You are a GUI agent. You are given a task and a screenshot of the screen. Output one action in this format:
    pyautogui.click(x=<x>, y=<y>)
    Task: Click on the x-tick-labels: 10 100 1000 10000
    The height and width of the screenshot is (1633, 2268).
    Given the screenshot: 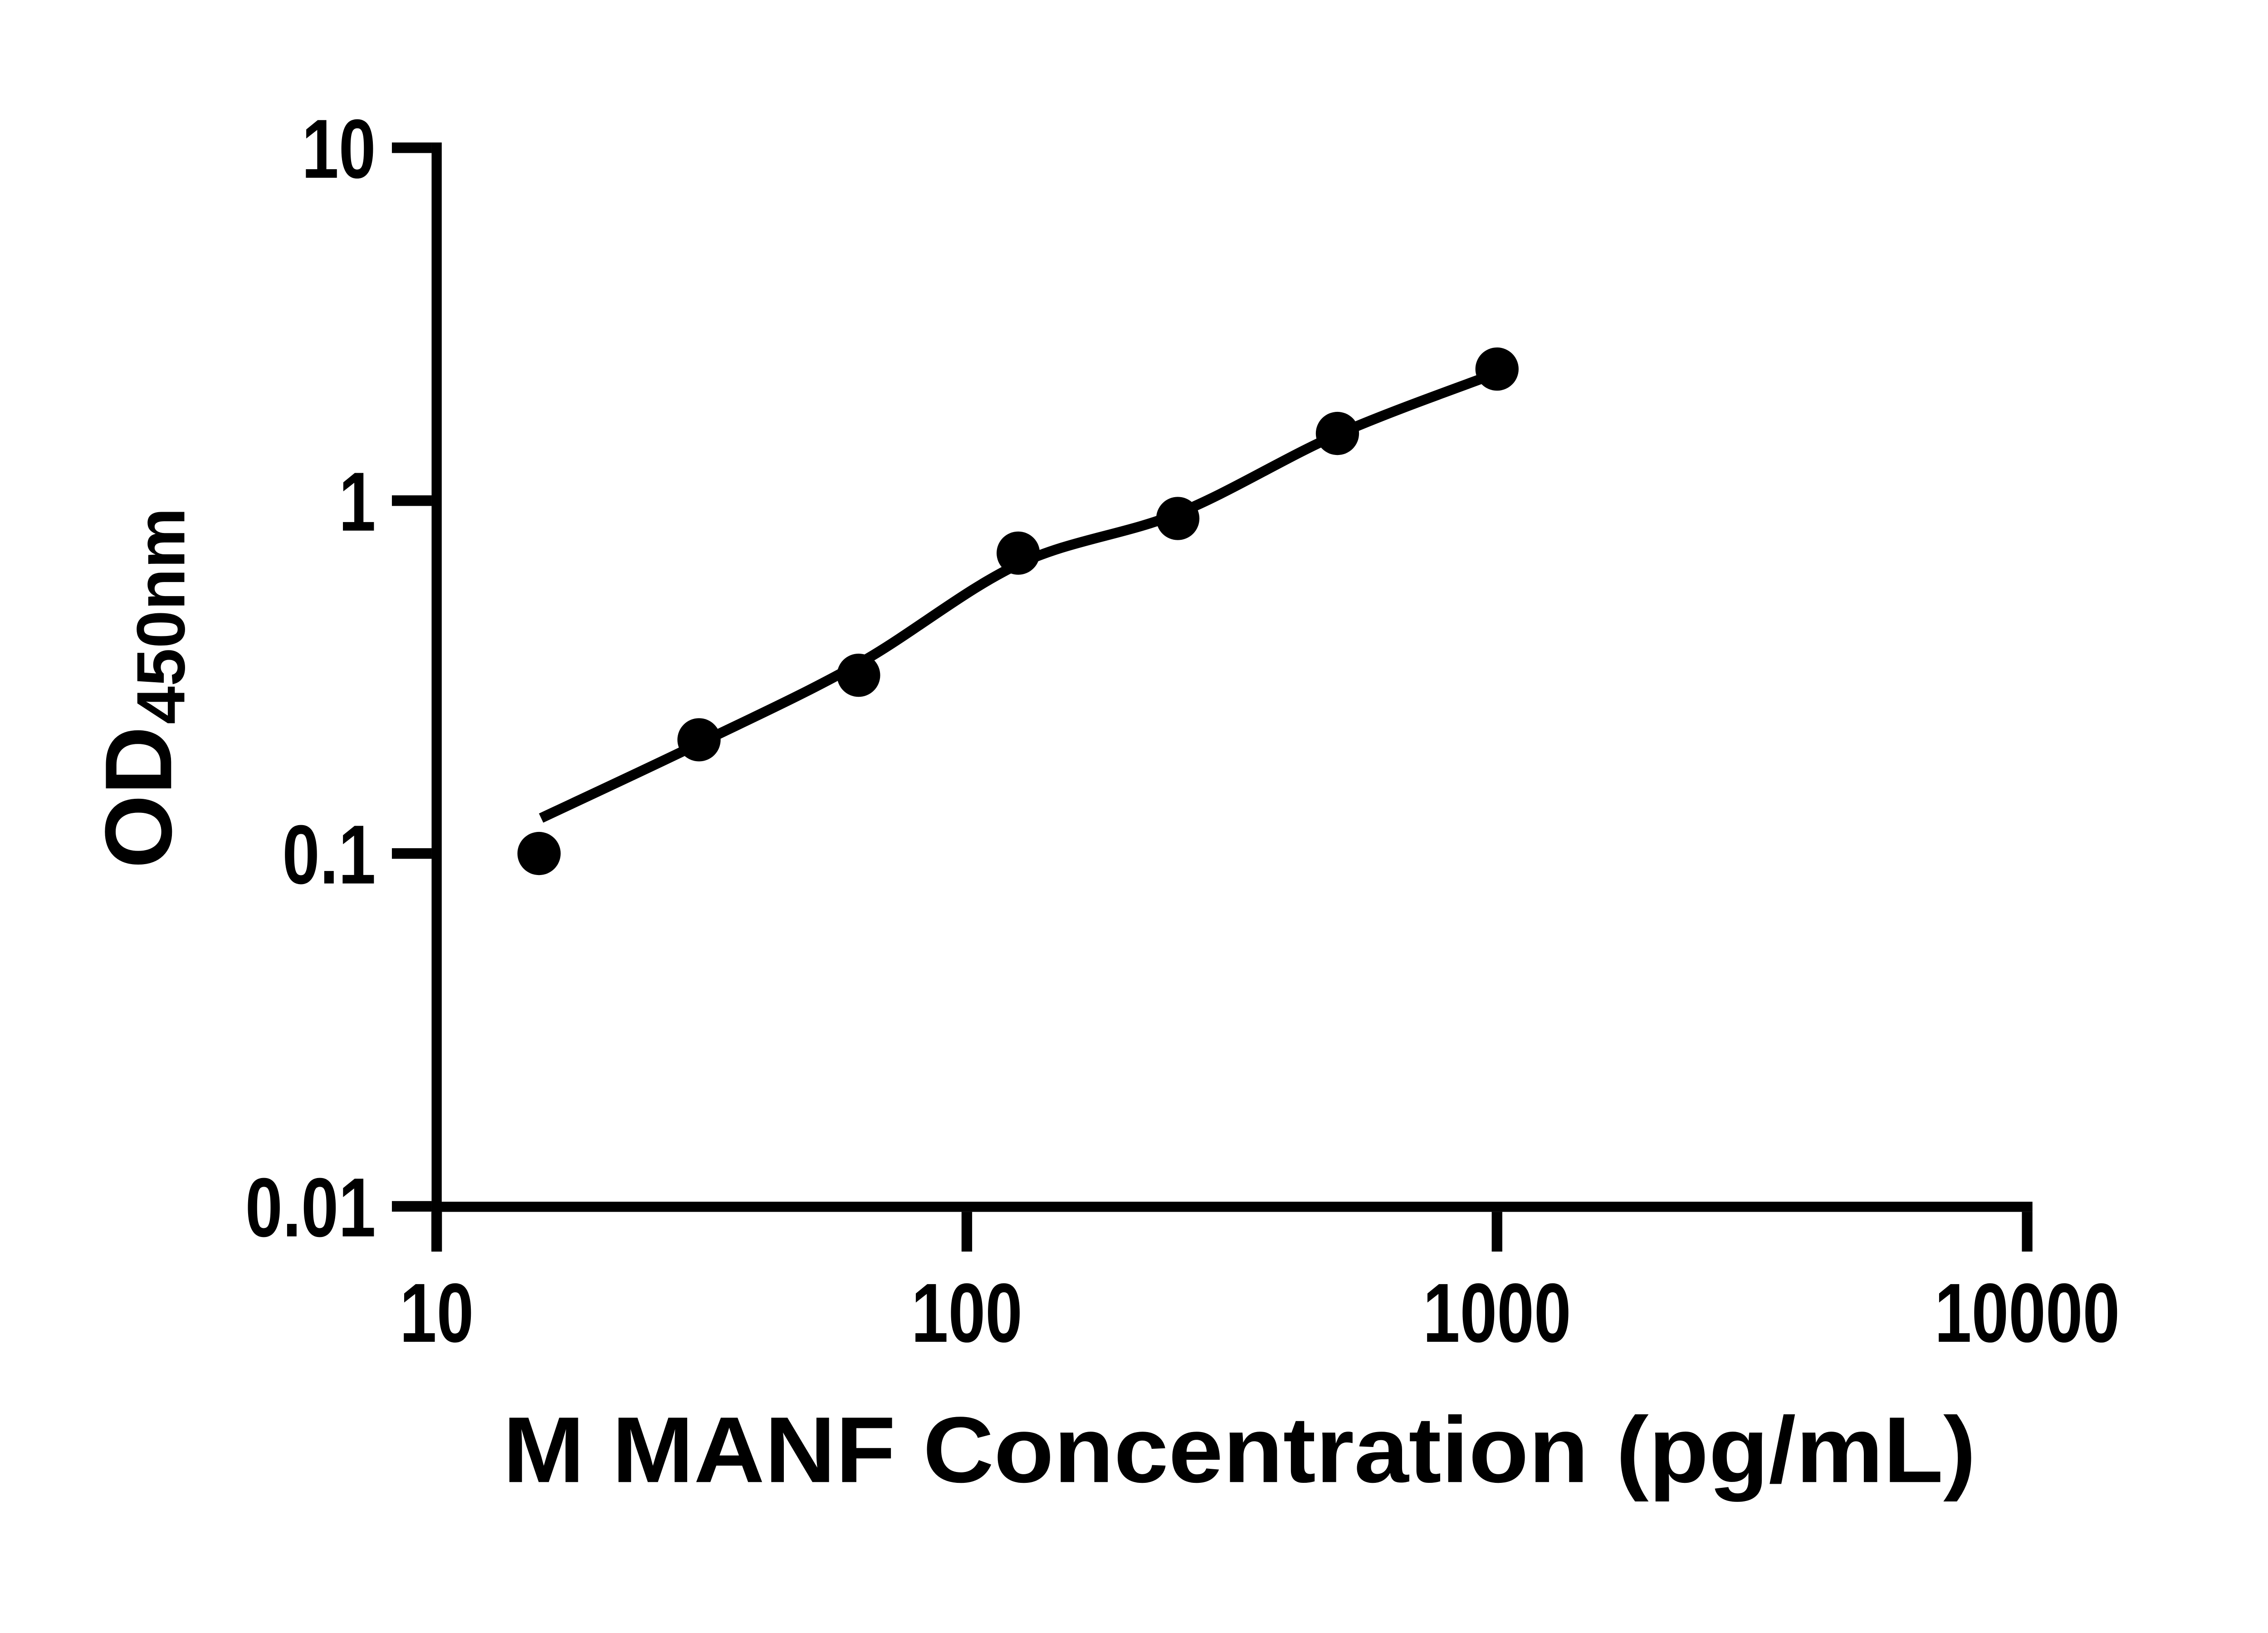 What is the action you would take?
    pyautogui.click(x=1260, y=1313)
    